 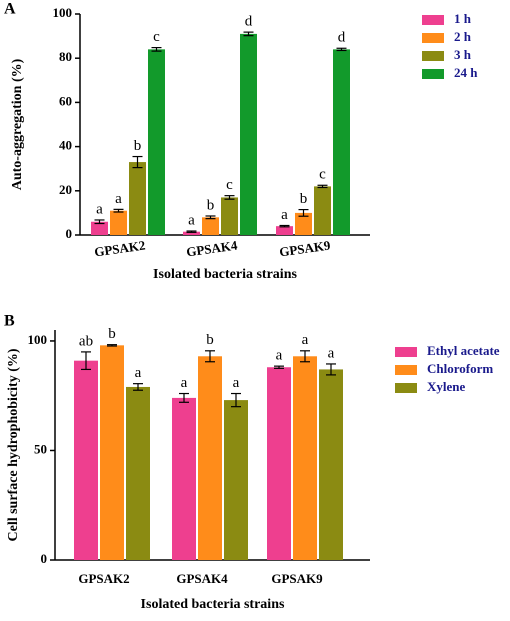 What do you see at coordinates (10, 9) in the screenshot?
I see `panel-label: A` at bounding box center [10, 9].